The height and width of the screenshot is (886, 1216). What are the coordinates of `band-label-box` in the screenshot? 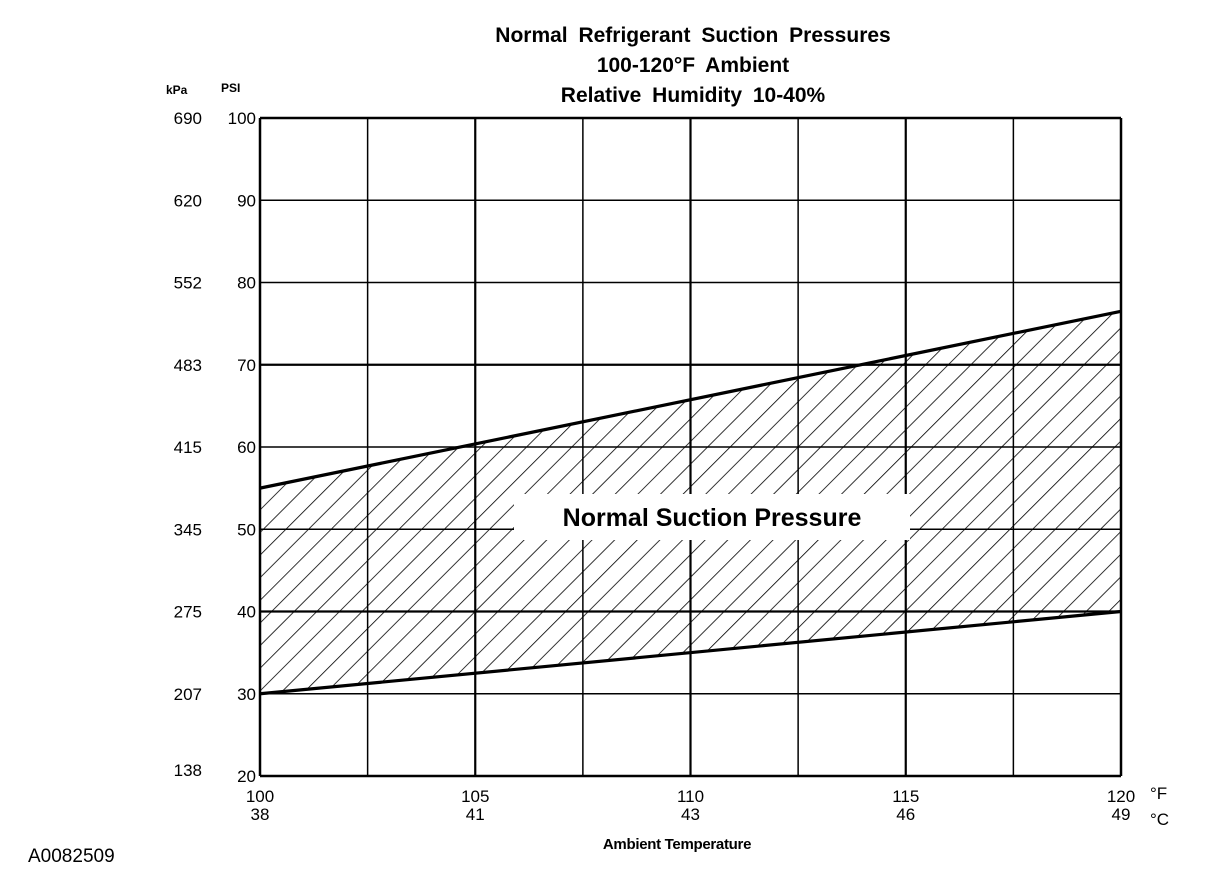 It's located at (712, 517).